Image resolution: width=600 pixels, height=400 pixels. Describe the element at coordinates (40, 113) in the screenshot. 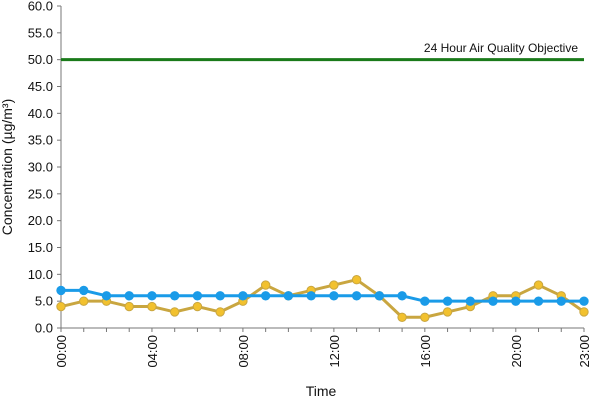

I see `y-tick-label: 40.0` at that location.